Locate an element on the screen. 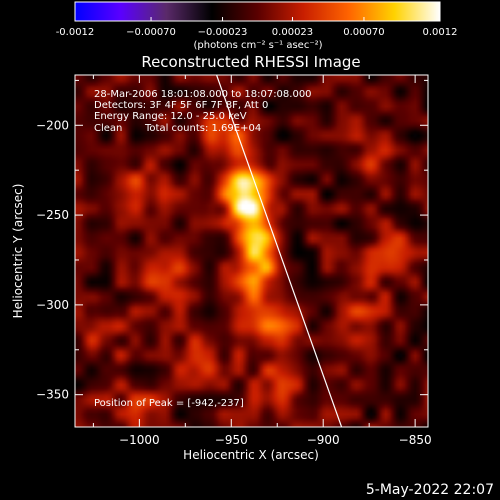  annotation-time: 28-Mar-2006 18:01:08.000 to 18:07:08.000 is located at coordinates (203, 94).